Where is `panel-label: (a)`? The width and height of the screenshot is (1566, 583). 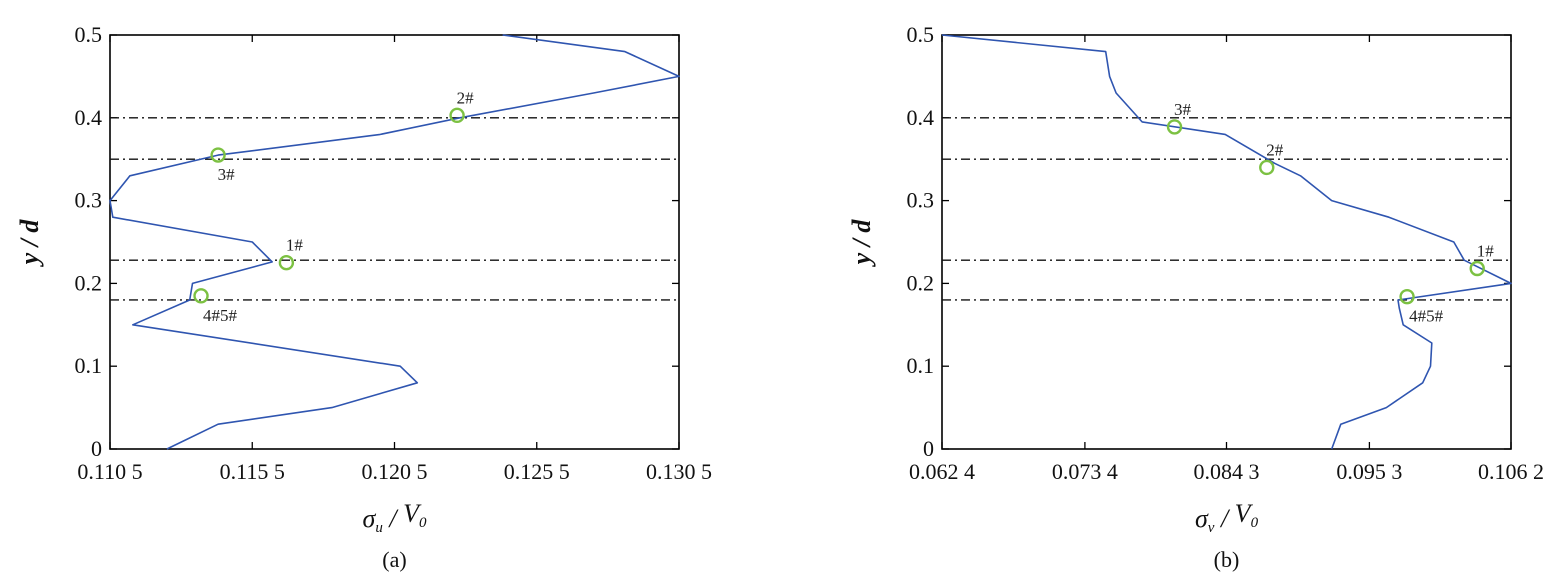
panel-label: (a) is located at coordinates (394, 559).